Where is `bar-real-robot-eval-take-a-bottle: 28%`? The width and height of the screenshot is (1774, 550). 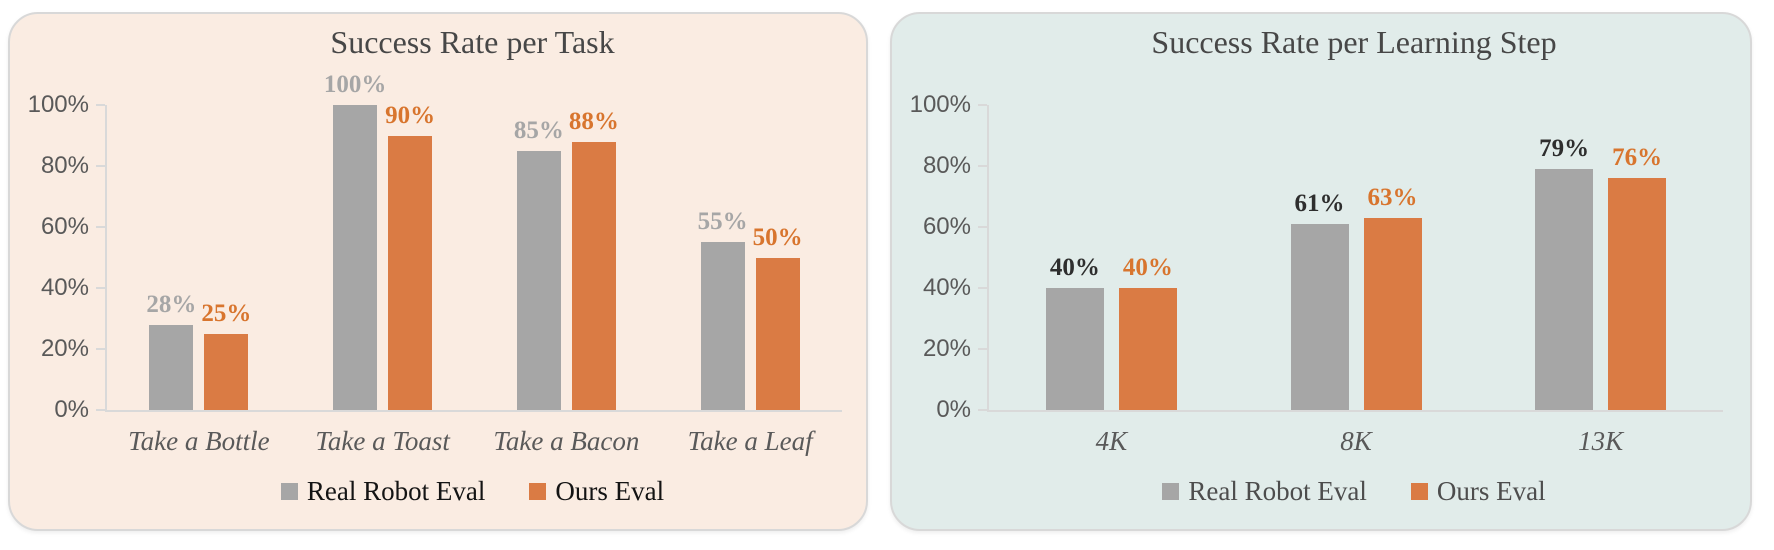
bar-real-robot-eval-take-a-bottle: 28% is located at coordinates (171, 350).